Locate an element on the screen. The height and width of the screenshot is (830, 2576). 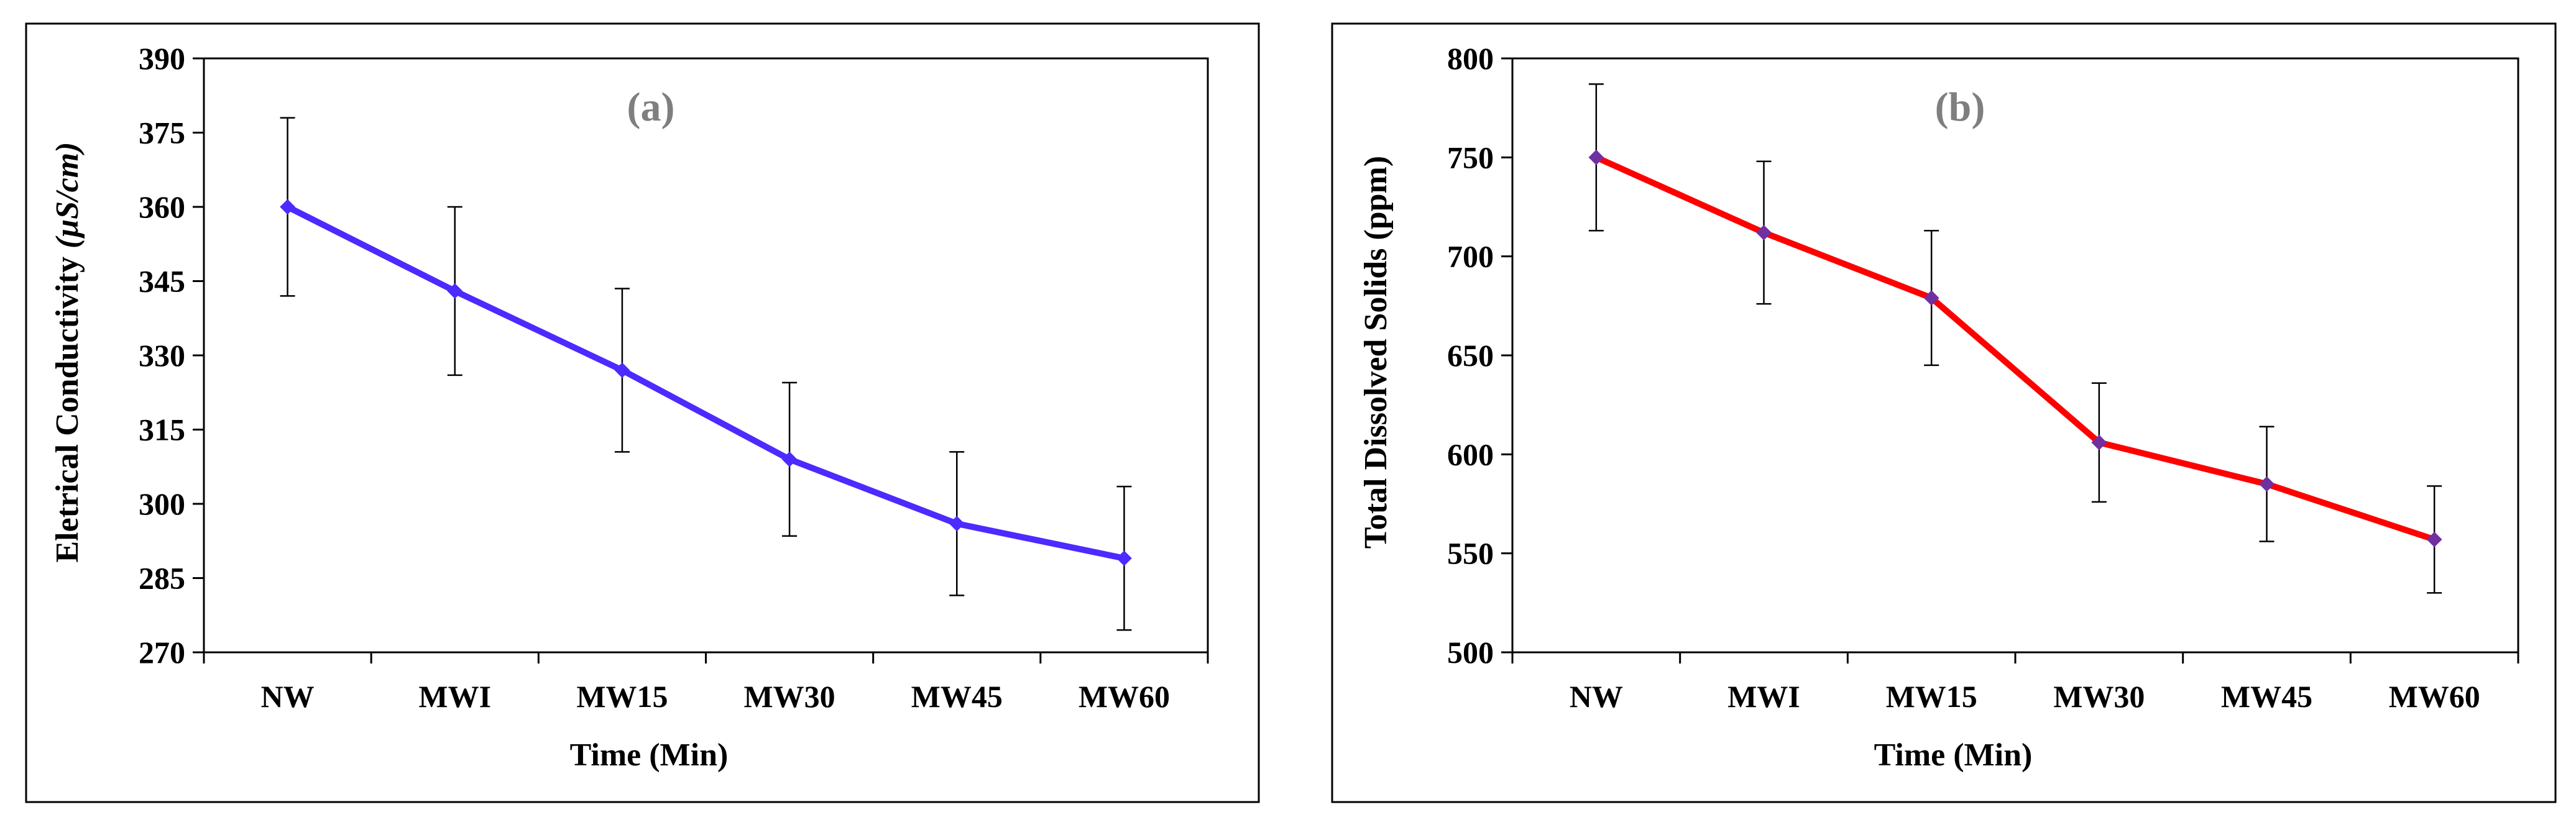
chart-b-y-tick-label: 800 is located at coordinates (1470, 59).